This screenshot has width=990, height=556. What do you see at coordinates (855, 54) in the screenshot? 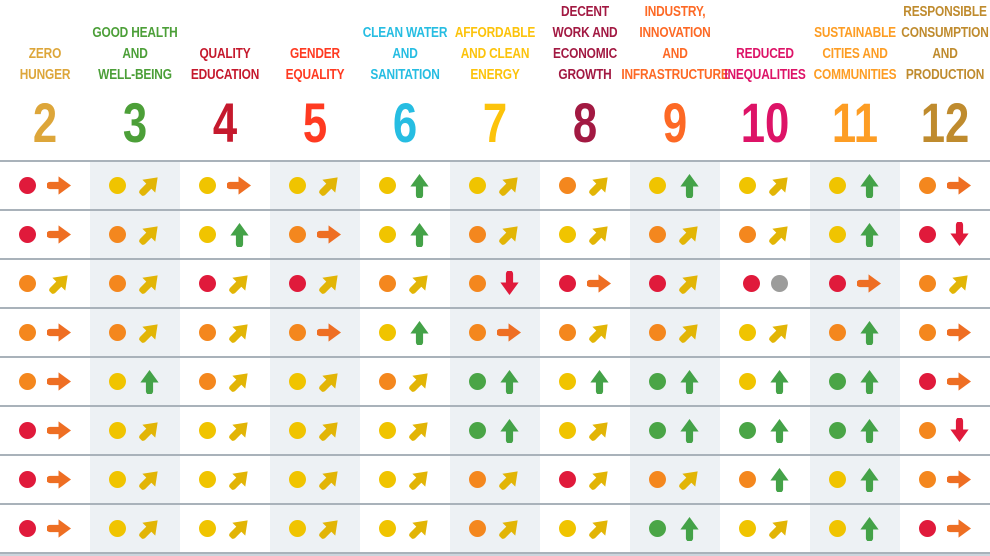
I see `goal-label: SUSTAINABLE CITIES AND COMMUNITIES` at bounding box center [855, 54].